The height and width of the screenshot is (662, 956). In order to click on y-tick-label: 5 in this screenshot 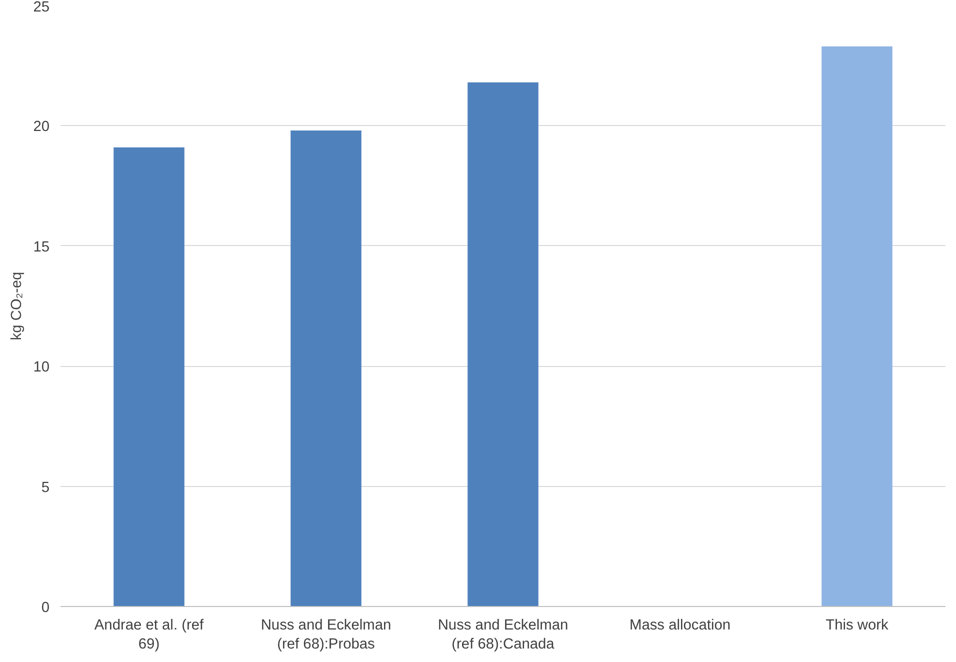, I will do `click(45, 488)`.